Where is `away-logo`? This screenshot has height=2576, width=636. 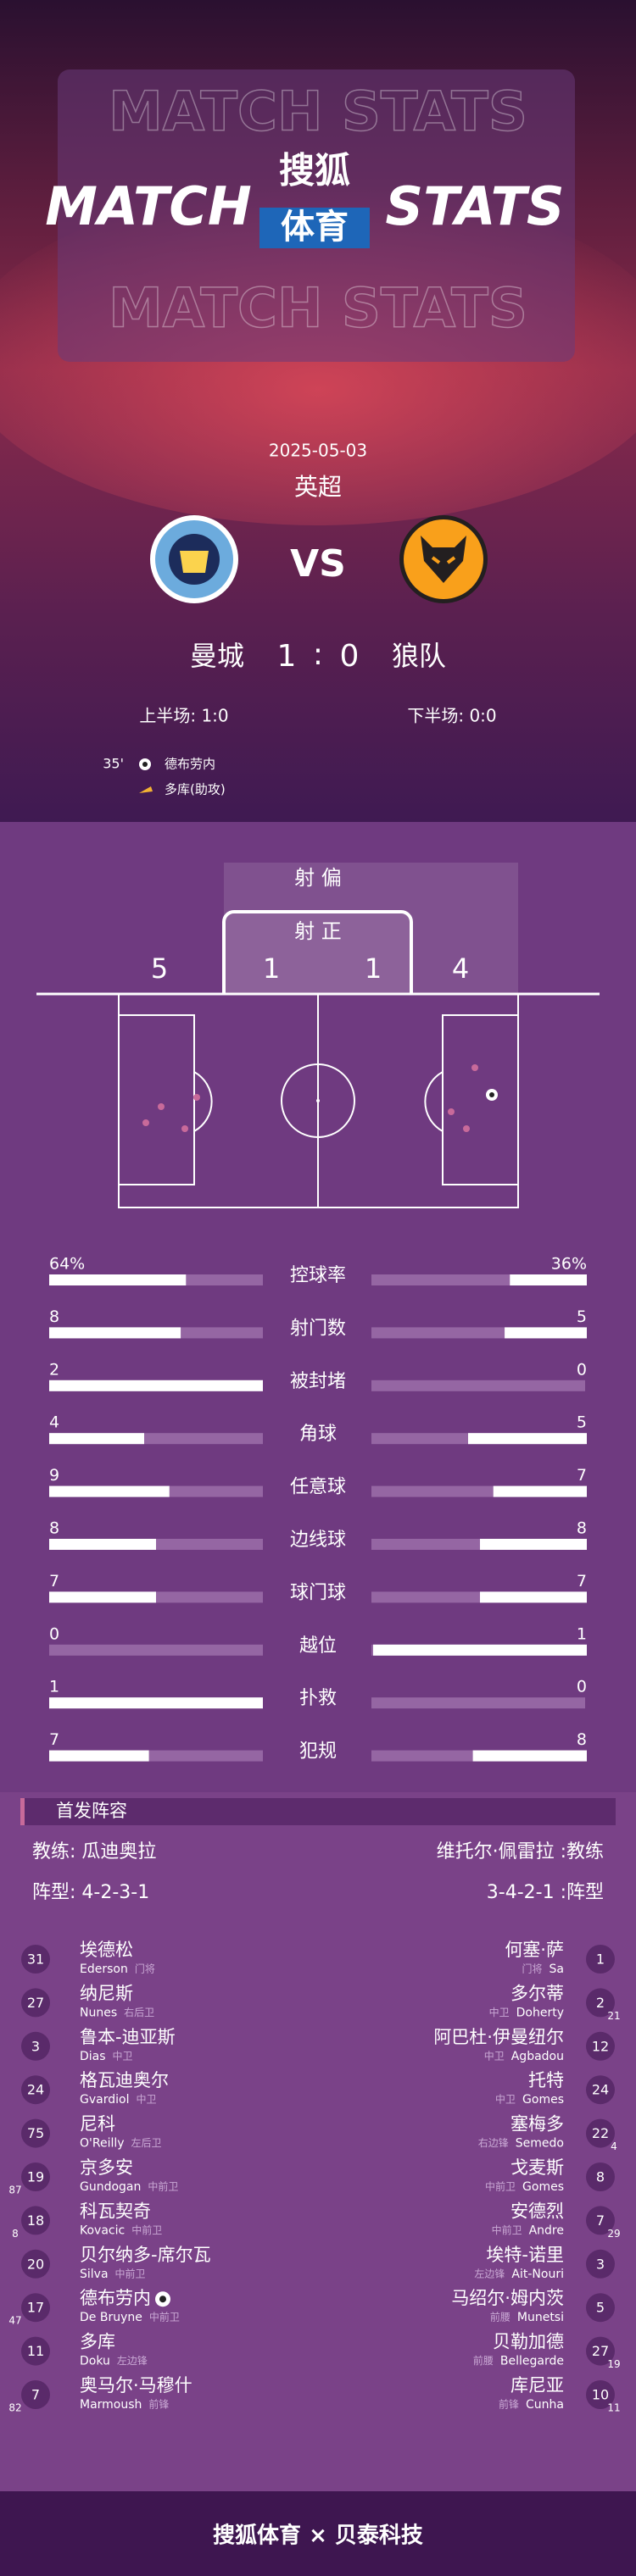 away-logo is located at coordinates (444, 559).